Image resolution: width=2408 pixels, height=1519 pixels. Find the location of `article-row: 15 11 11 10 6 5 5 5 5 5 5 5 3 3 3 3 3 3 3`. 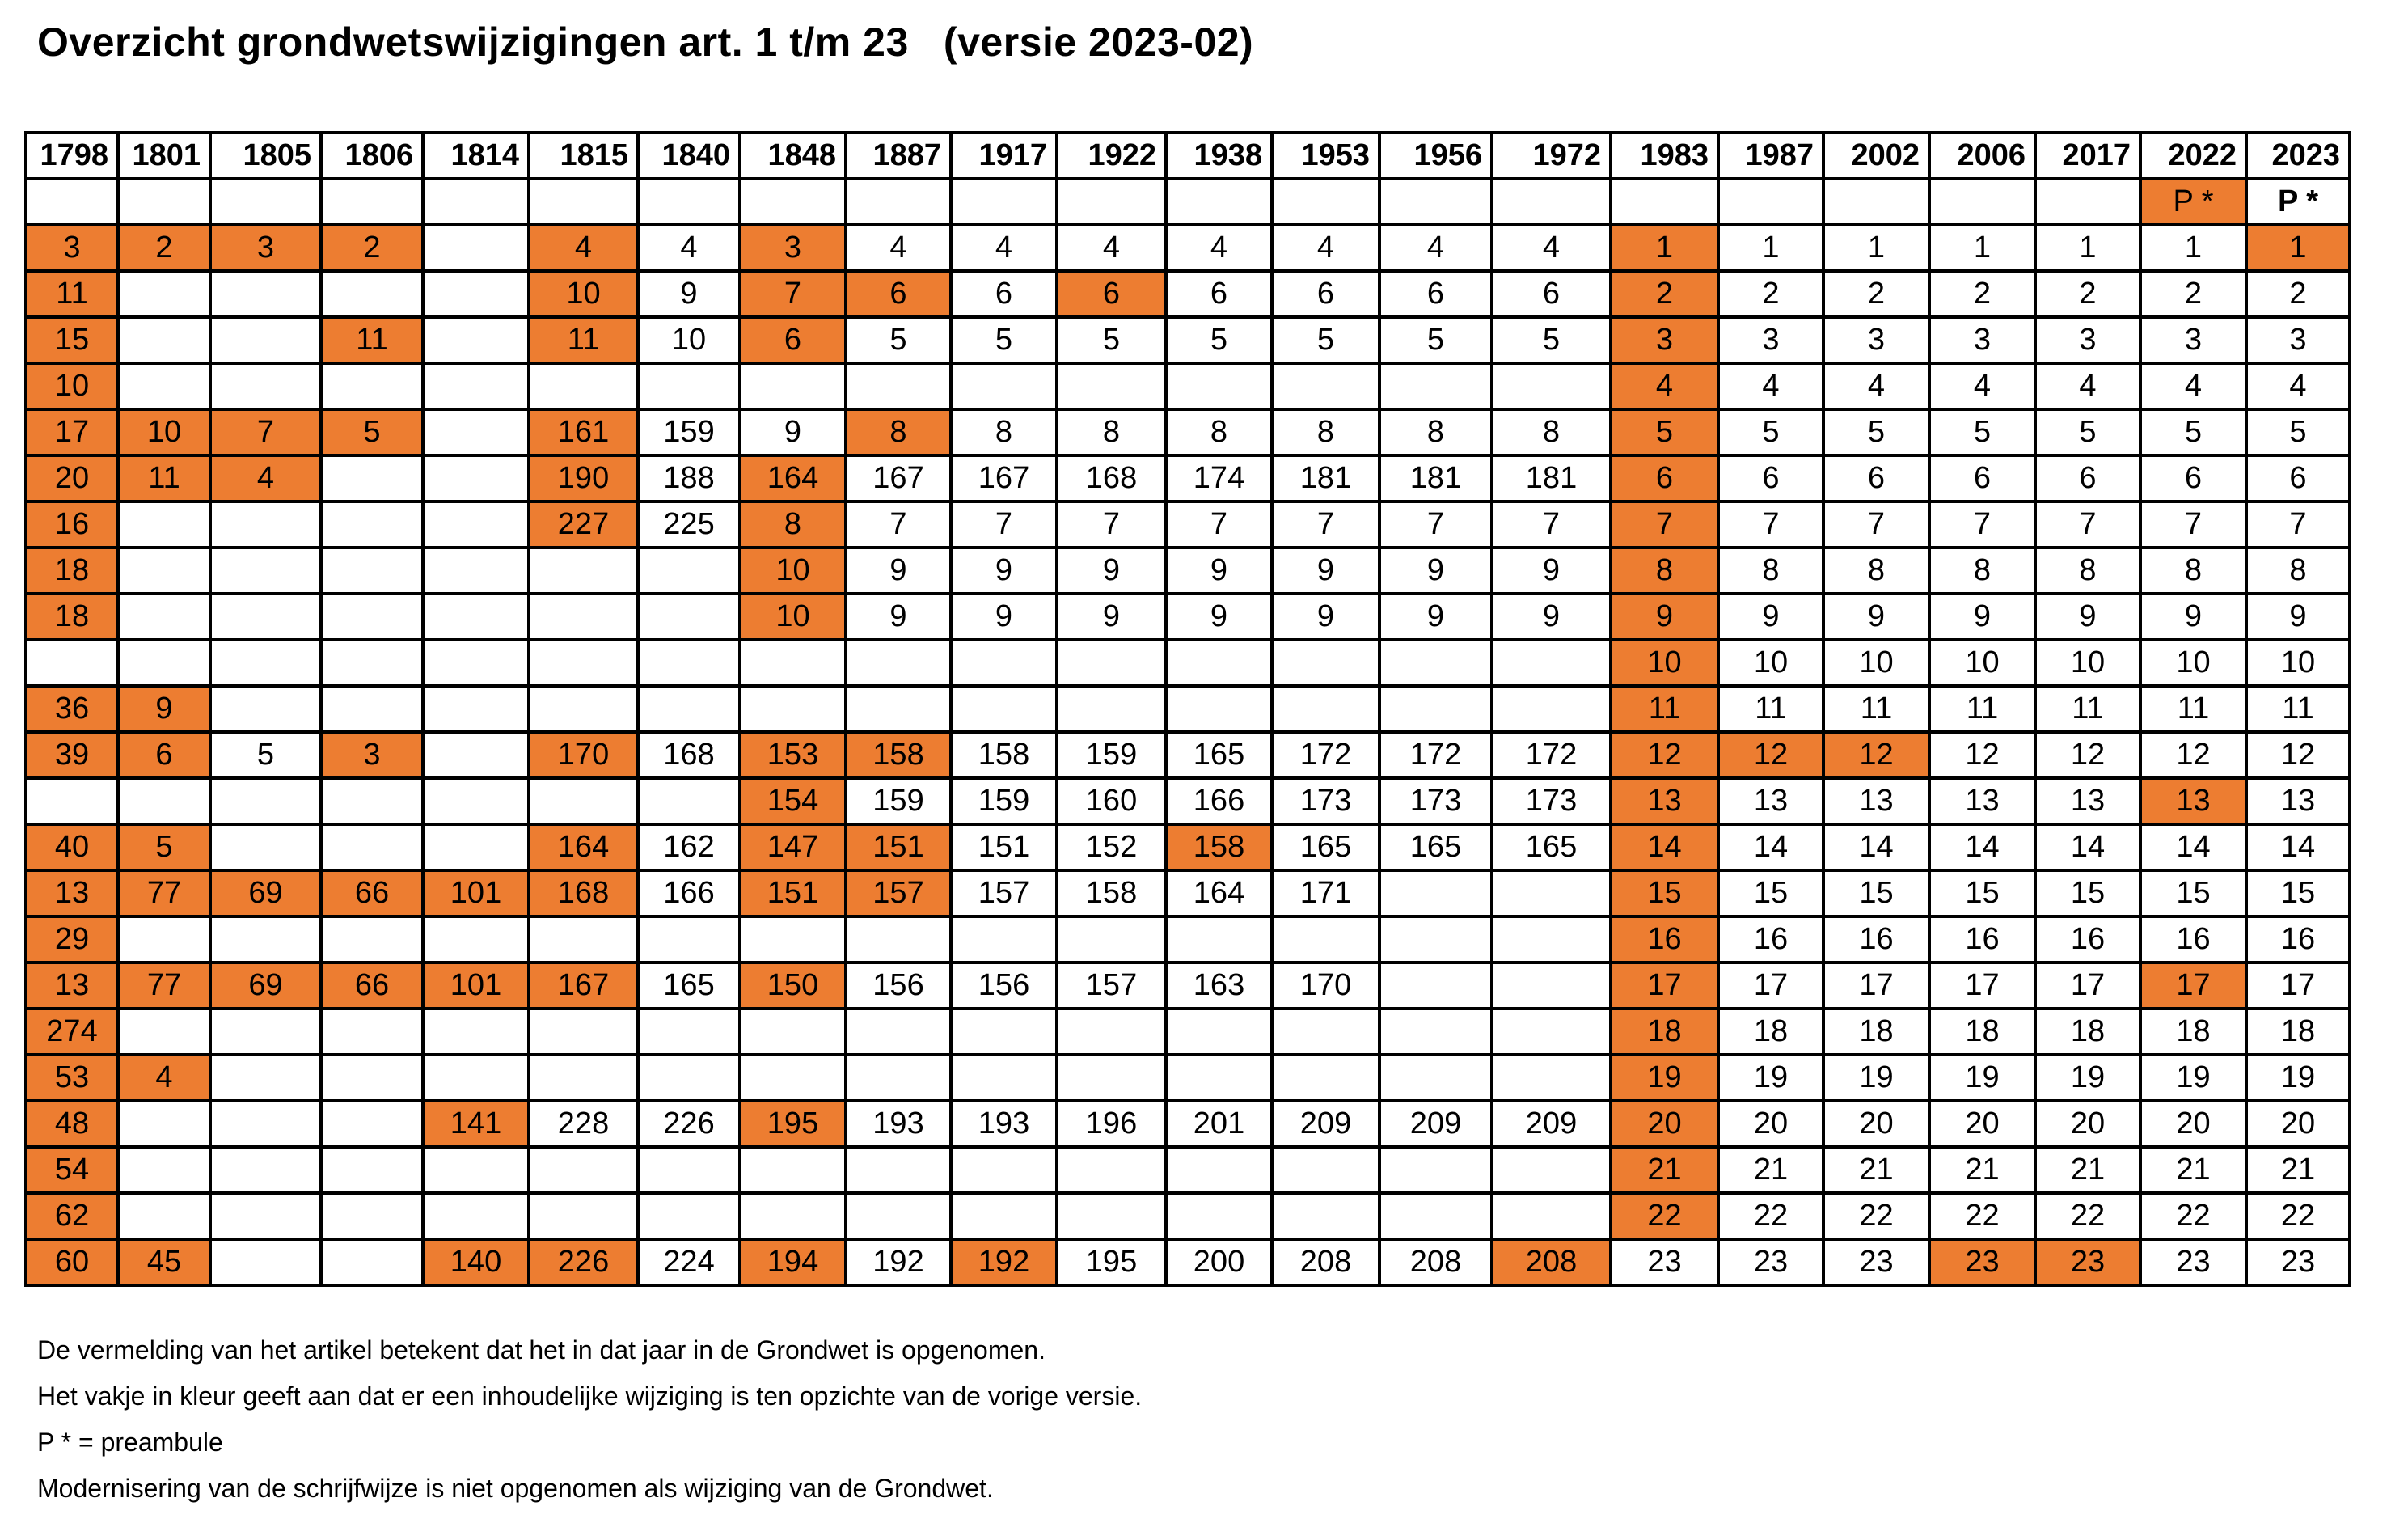

article-row: 15 11 11 10 6 5 5 5 5 5 5 5 3 3 3 3 3 3 3 is located at coordinates (1187, 340).